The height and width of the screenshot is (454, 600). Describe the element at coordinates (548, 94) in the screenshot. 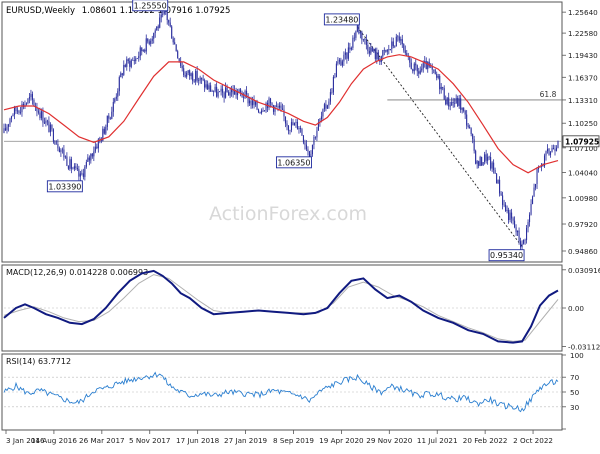

I see `fib-level-label: 61.8` at that location.